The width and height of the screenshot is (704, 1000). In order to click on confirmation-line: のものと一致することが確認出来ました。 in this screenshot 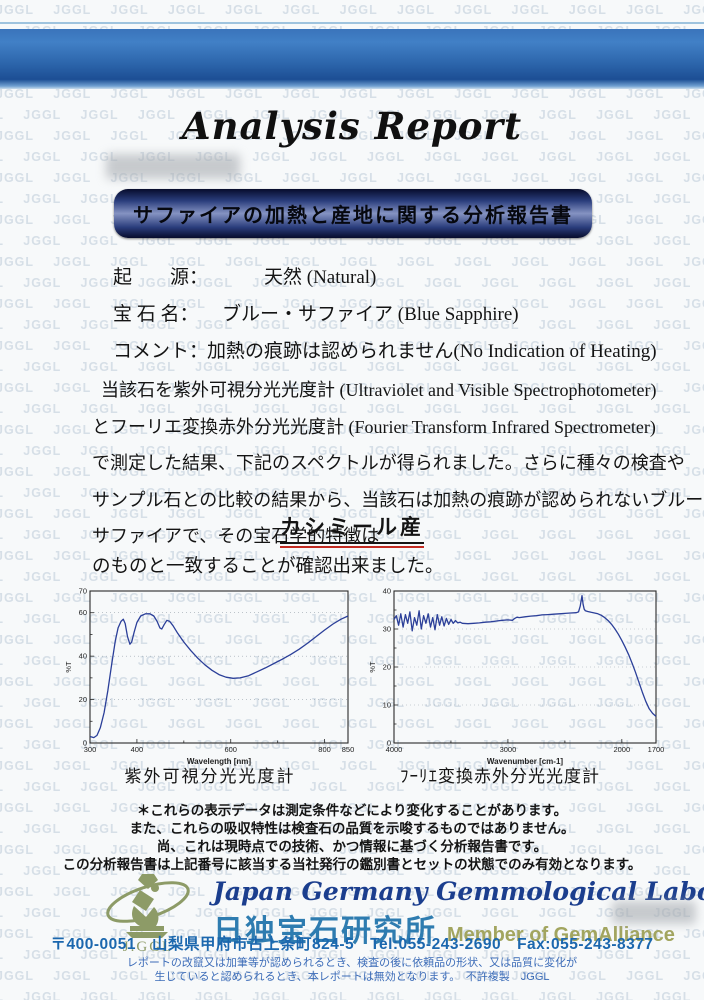, I will do `click(268, 567)`.